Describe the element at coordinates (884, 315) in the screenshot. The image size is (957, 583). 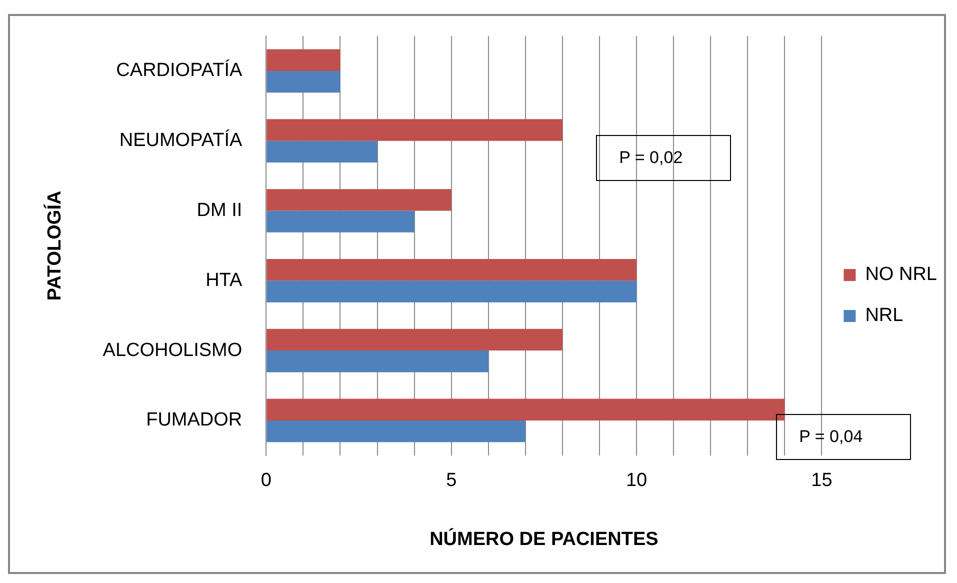
I see `legend-label: NRL` at that location.